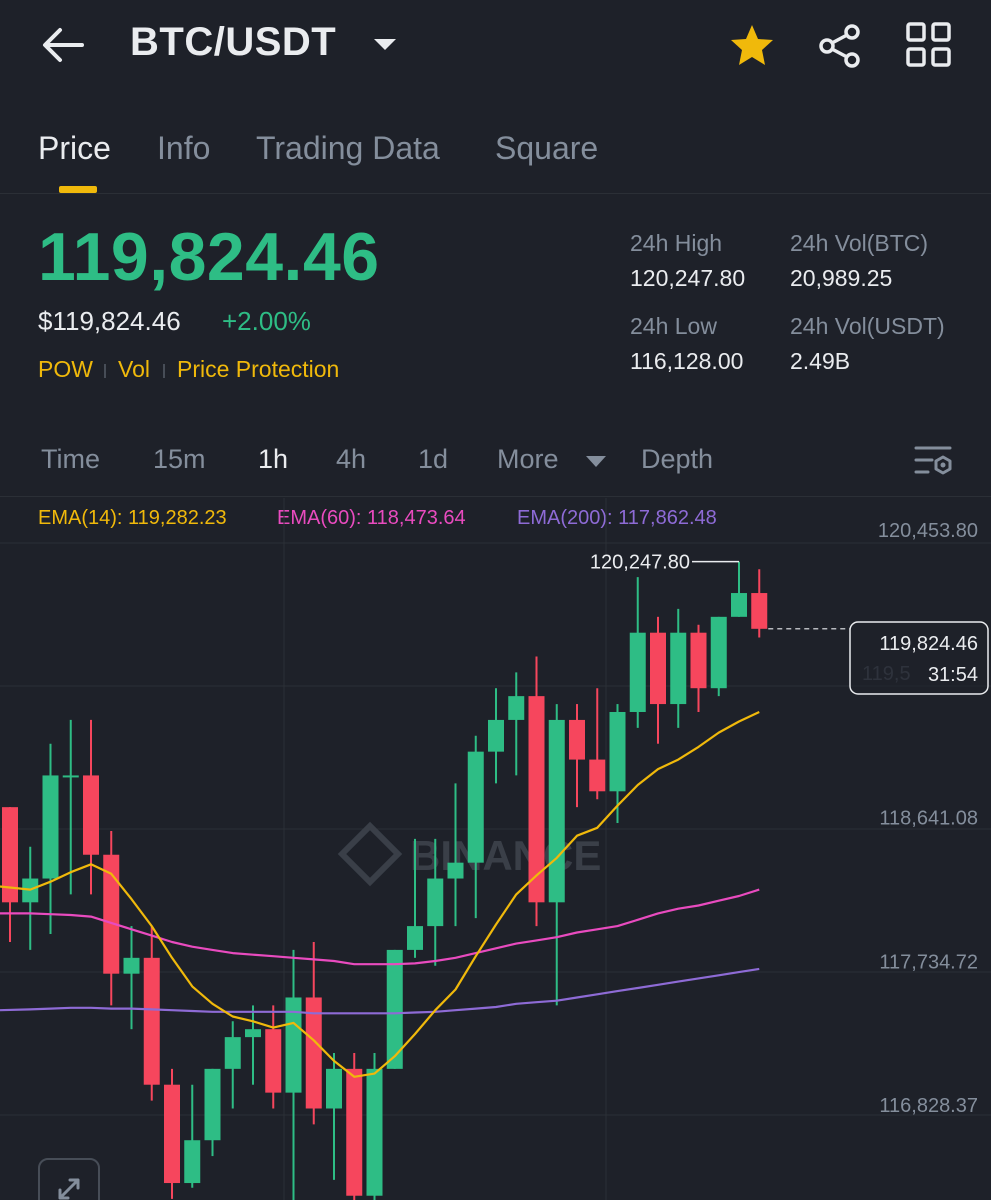  What do you see at coordinates (74, 148) in the screenshot?
I see `tab-price: Price` at bounding box center [74, 148].